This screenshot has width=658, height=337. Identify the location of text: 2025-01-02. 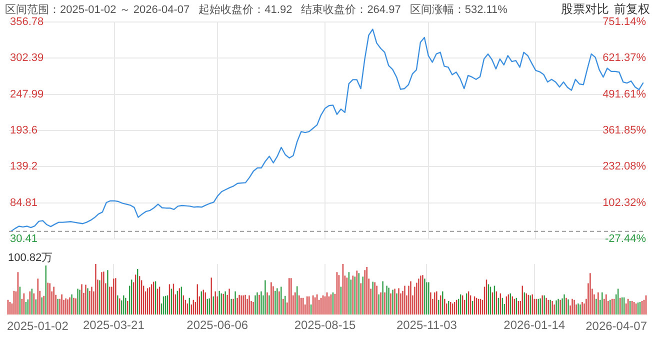
(37, 326).